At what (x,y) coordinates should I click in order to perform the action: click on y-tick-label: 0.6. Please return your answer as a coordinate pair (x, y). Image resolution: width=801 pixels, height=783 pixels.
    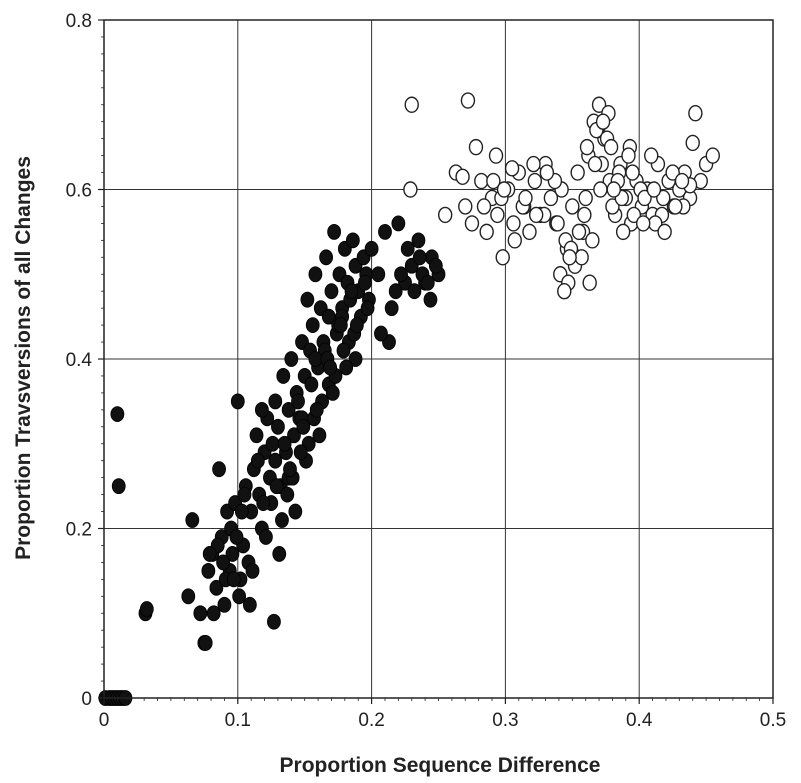
    Looking at the image, I should click on (79, 191).